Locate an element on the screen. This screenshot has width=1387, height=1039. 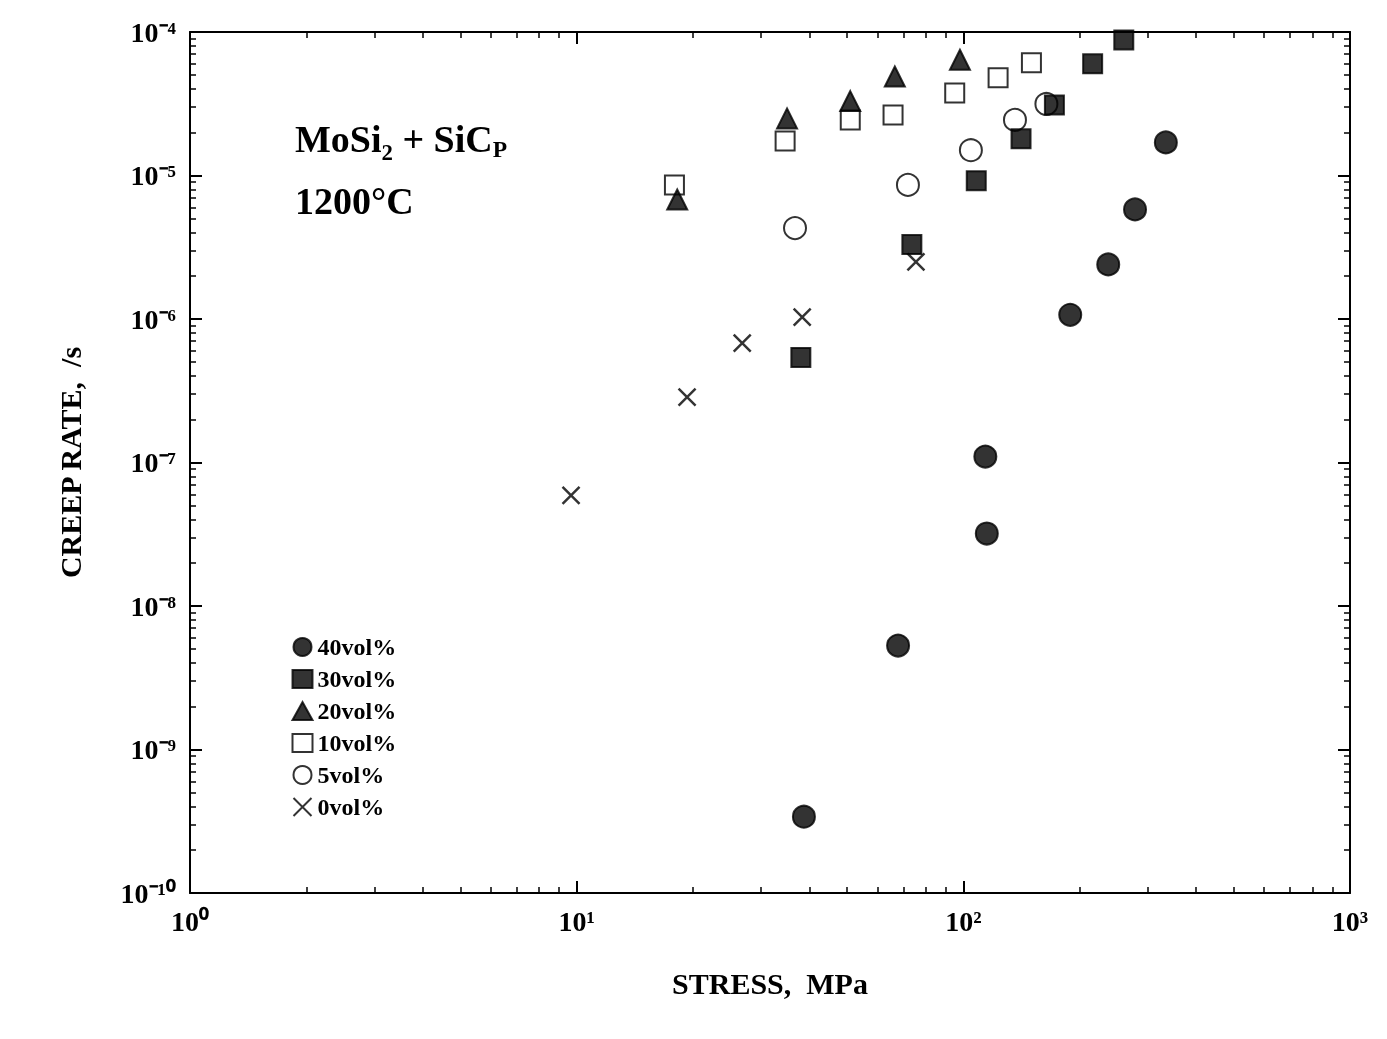
legend-label: 10vol% is located at coordinates (357, 743).